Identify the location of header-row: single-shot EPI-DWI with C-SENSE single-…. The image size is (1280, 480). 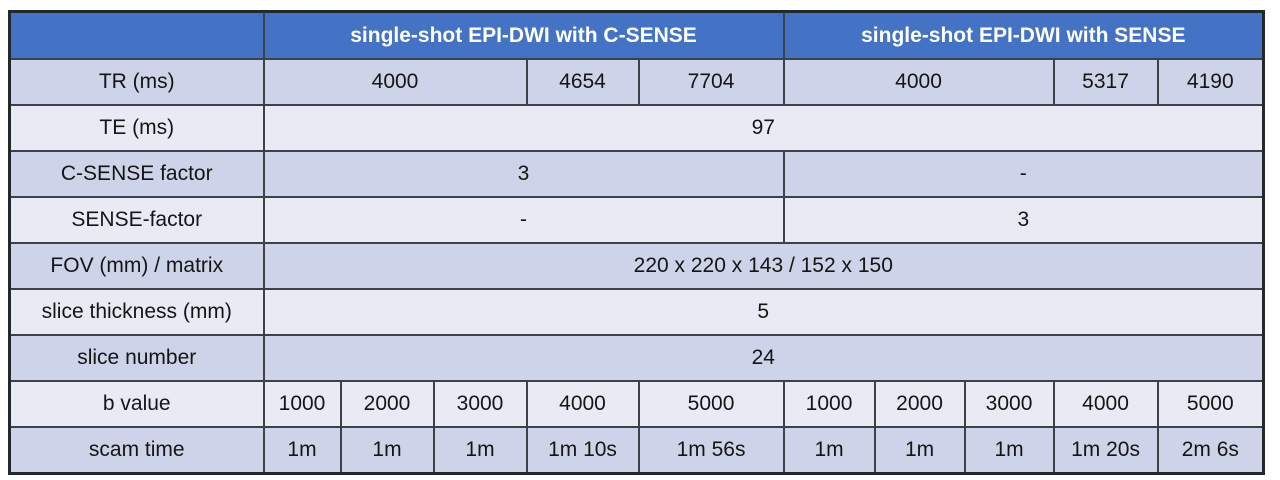
(636, 35).